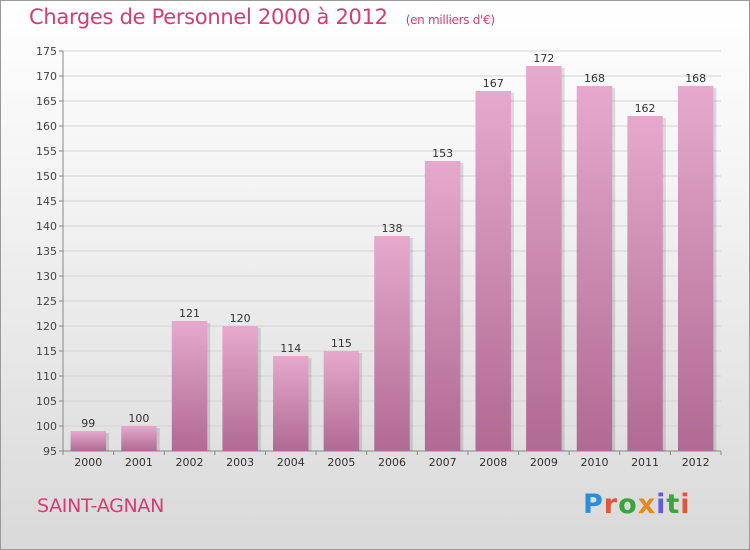  What do you see at coordinates (46, 126) in the screenshot?
I see `y-tick-label: 160` at bounding box center [46, 126].